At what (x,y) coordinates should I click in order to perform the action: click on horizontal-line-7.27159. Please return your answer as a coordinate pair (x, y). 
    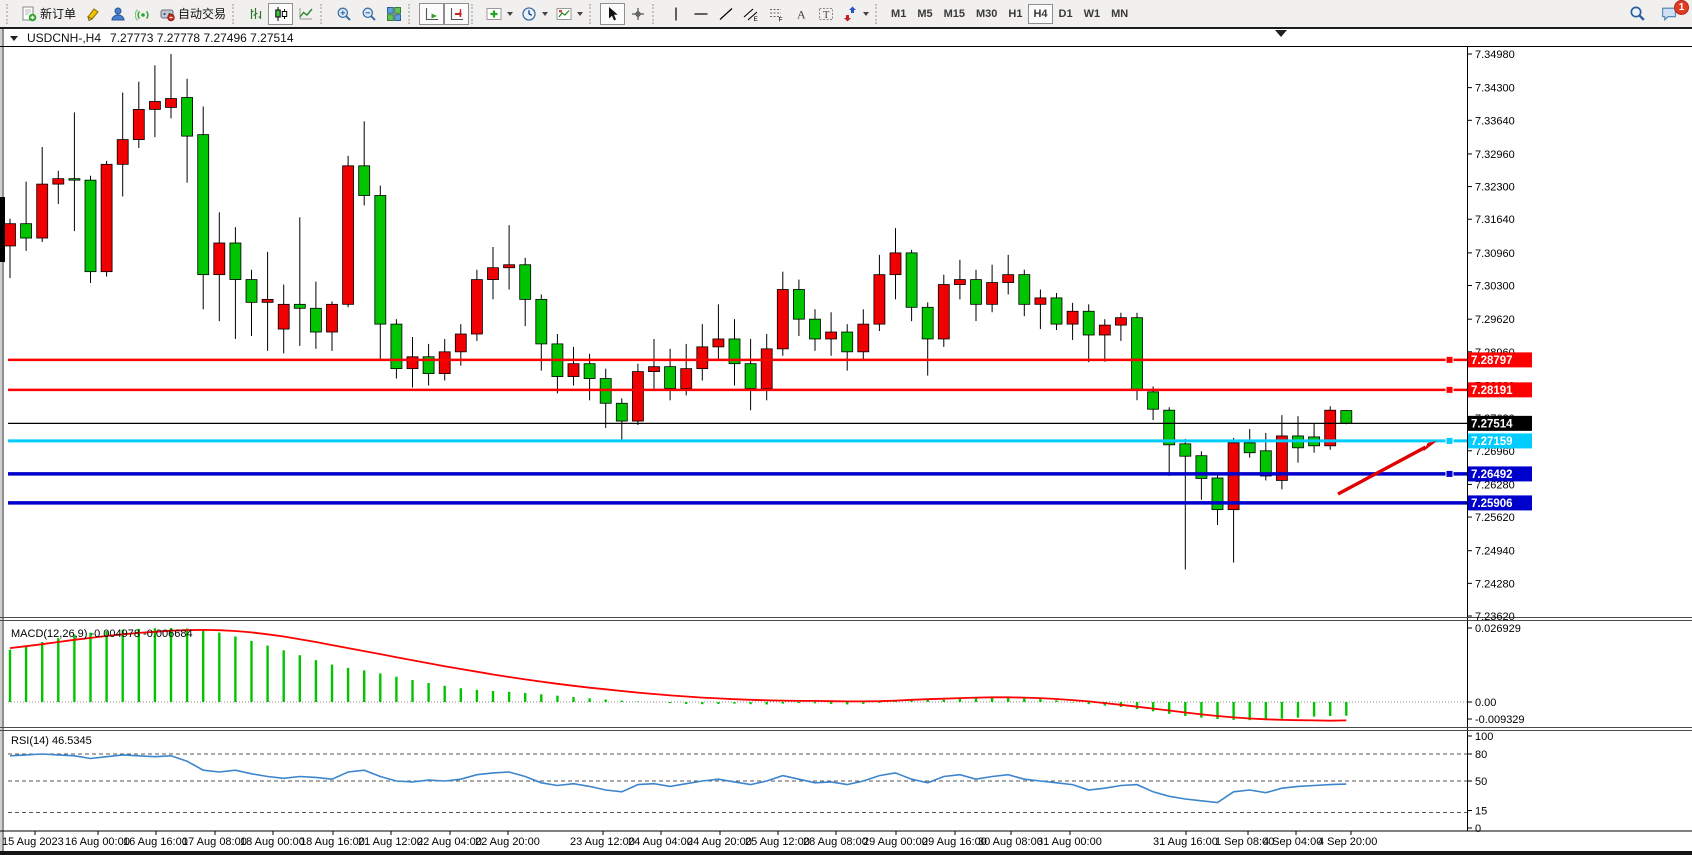
    Looking at the image, I should click on (737, 440).